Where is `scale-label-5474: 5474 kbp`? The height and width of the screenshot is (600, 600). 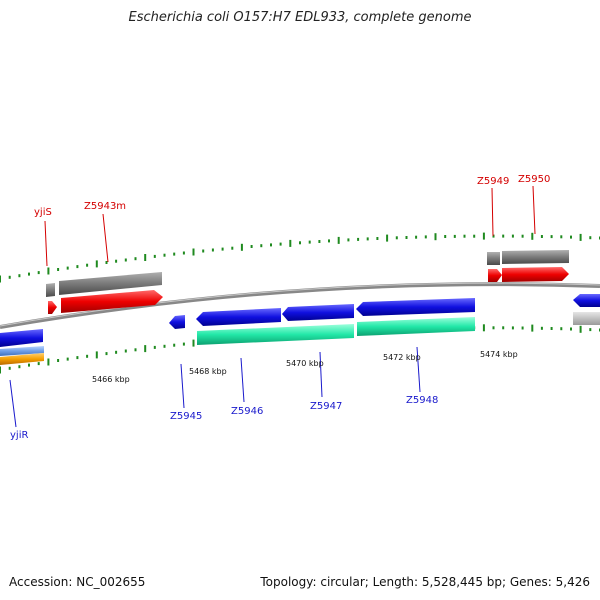 scale-label-5474: 5474 kbp is located at coordinates (499, 354).